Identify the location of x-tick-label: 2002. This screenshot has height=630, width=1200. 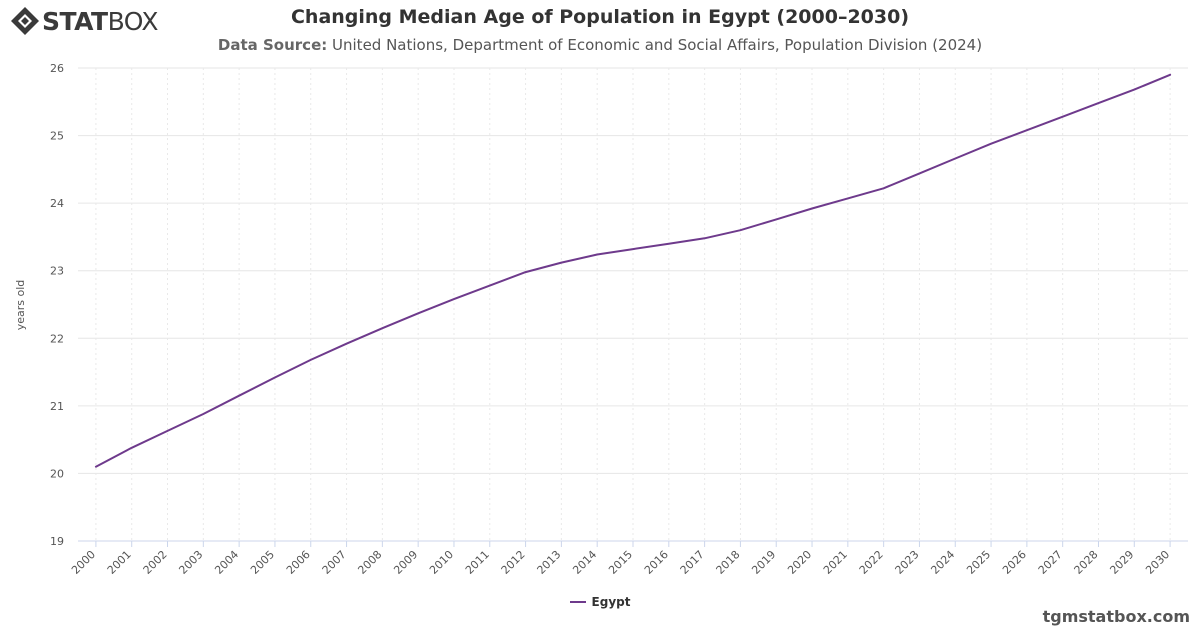
(155, 562).